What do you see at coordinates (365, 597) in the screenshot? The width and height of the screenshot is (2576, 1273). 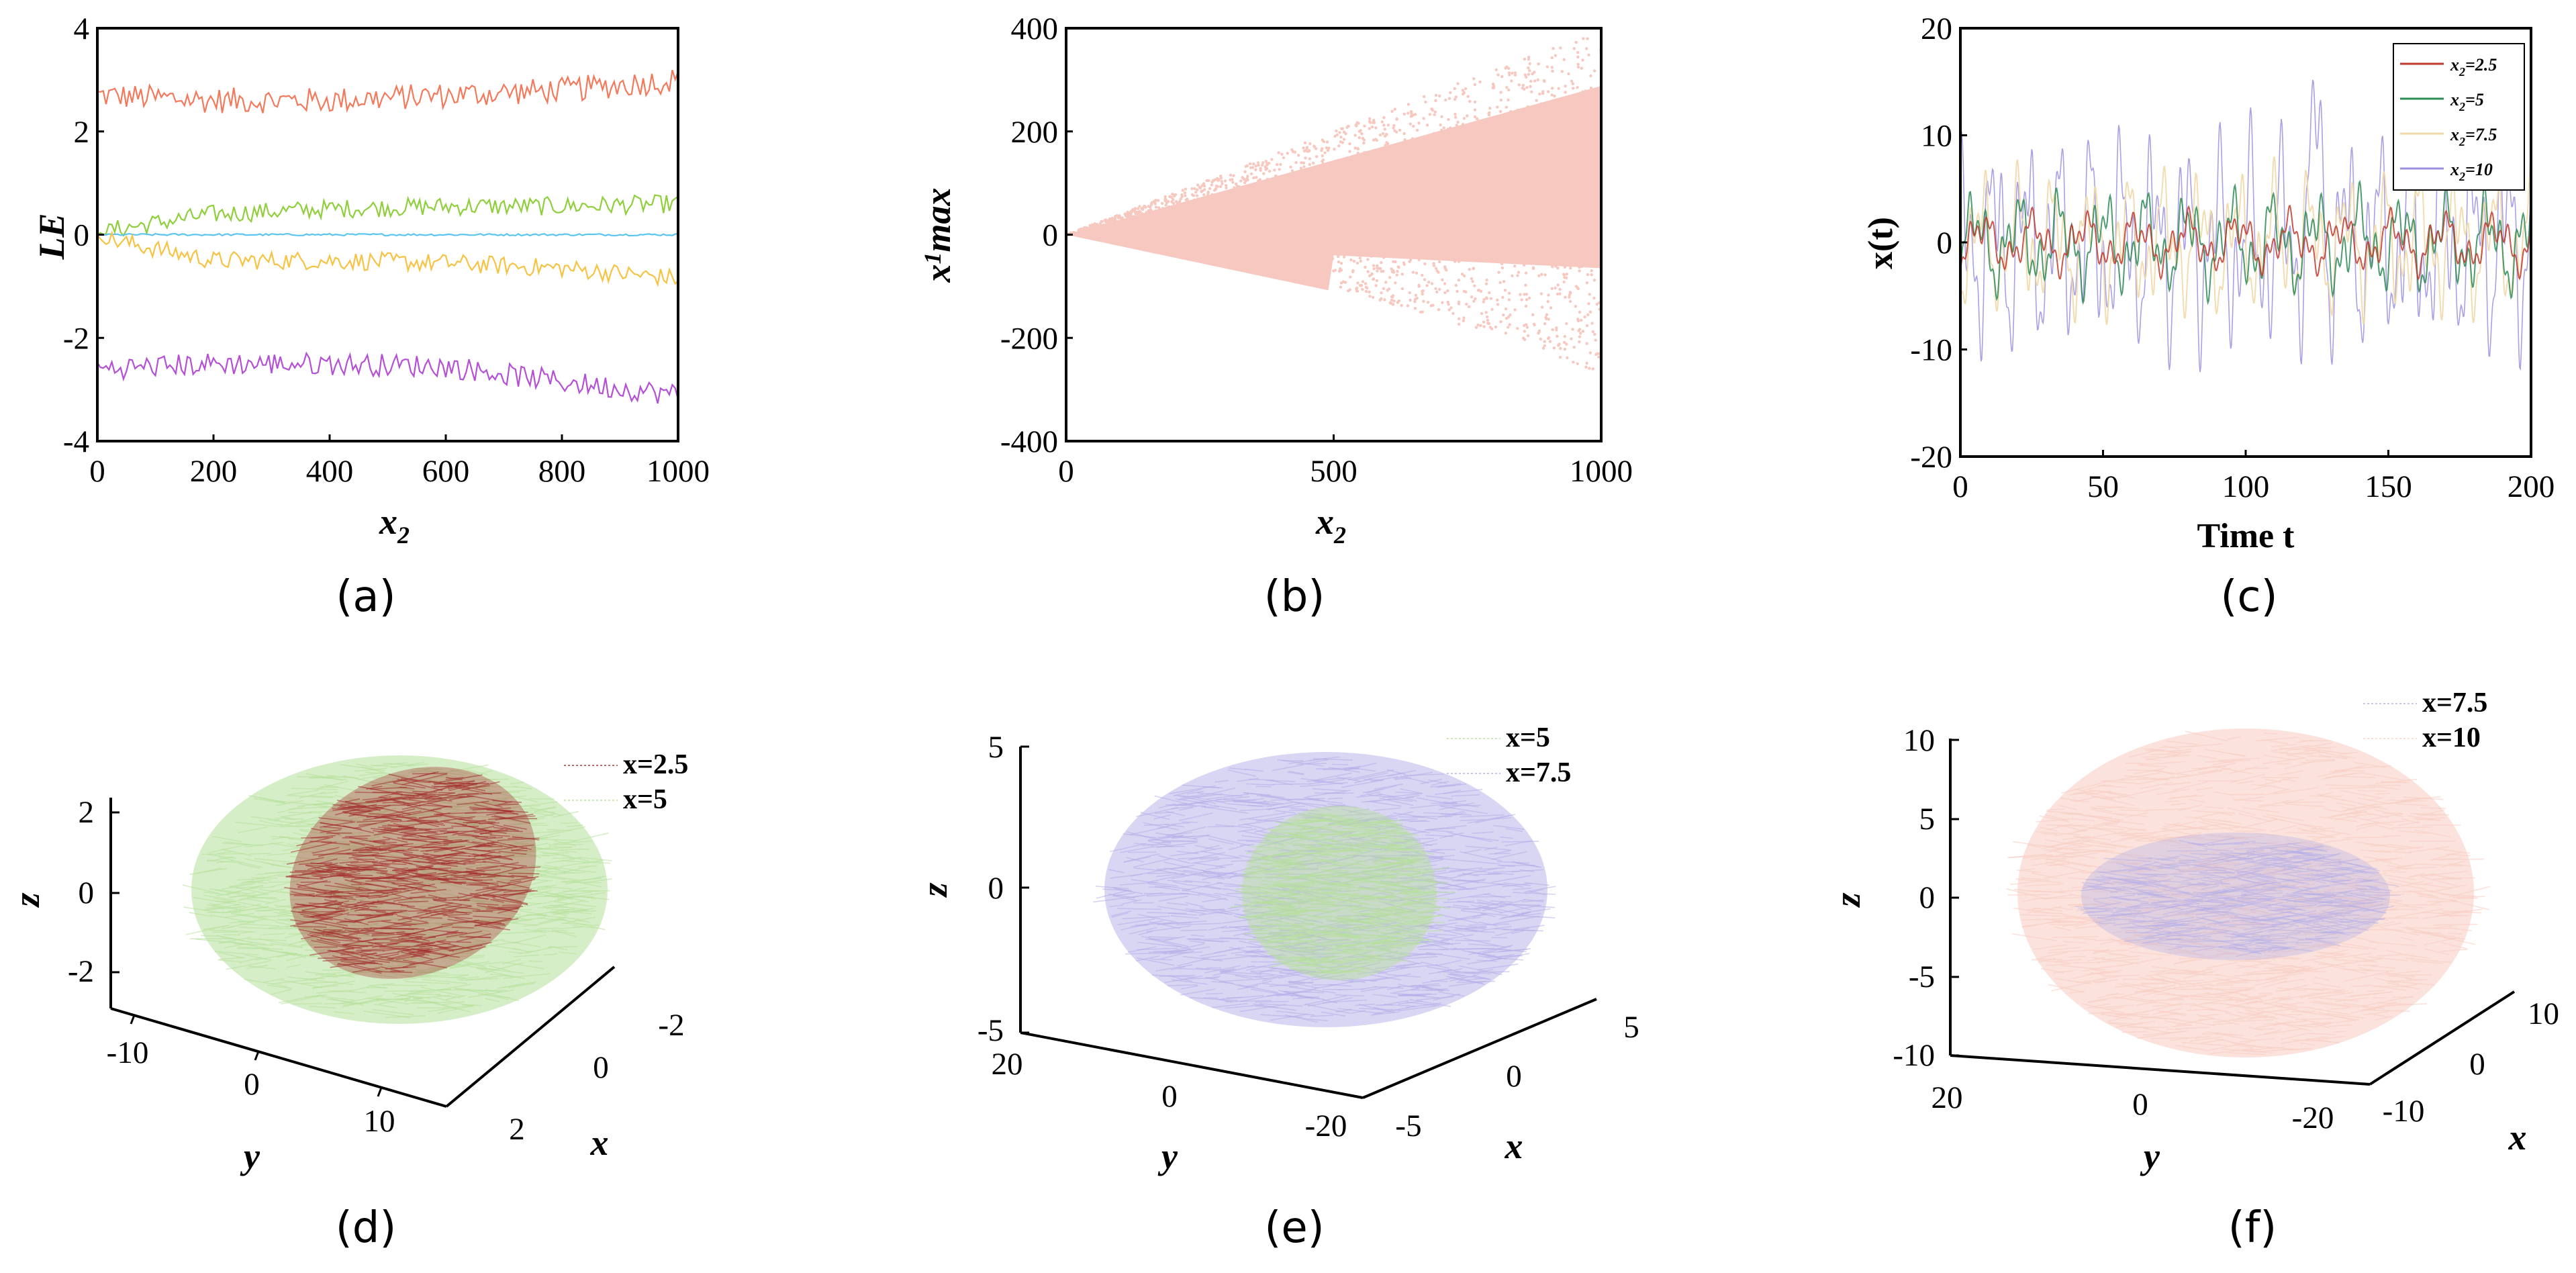 I see `panel-a-caption: (a)` at bounding box center [365, 597].